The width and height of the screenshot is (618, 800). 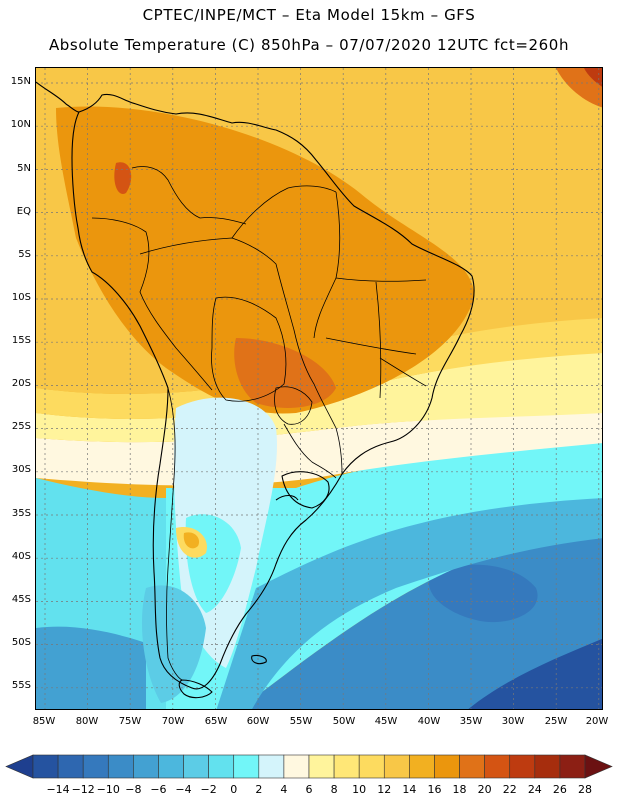 What do you see at coordinates (287, 497) in the screenshot?
I see `la-plata-estuary` at bounding box center [287, 497].